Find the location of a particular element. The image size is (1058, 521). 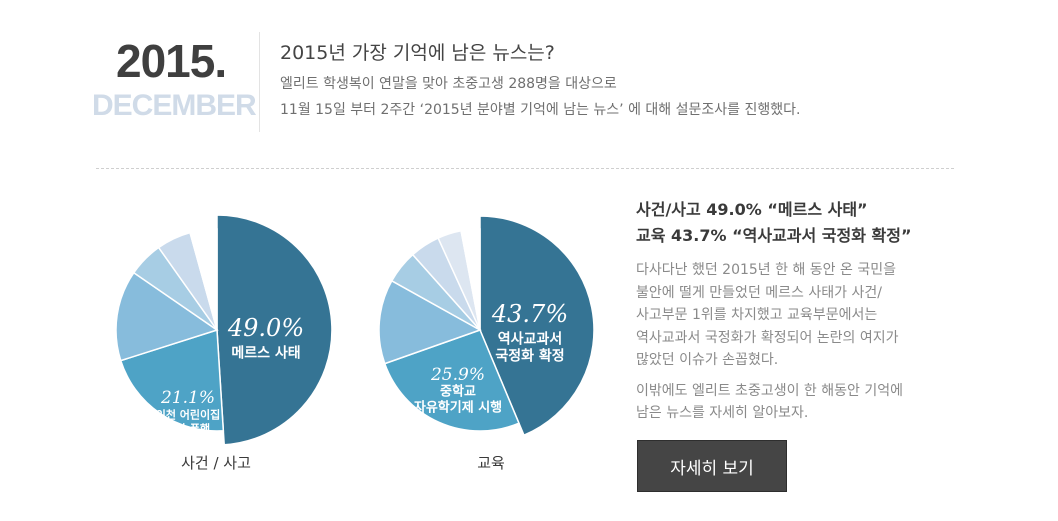

dashed-divider is located at coordinates (525, 168).